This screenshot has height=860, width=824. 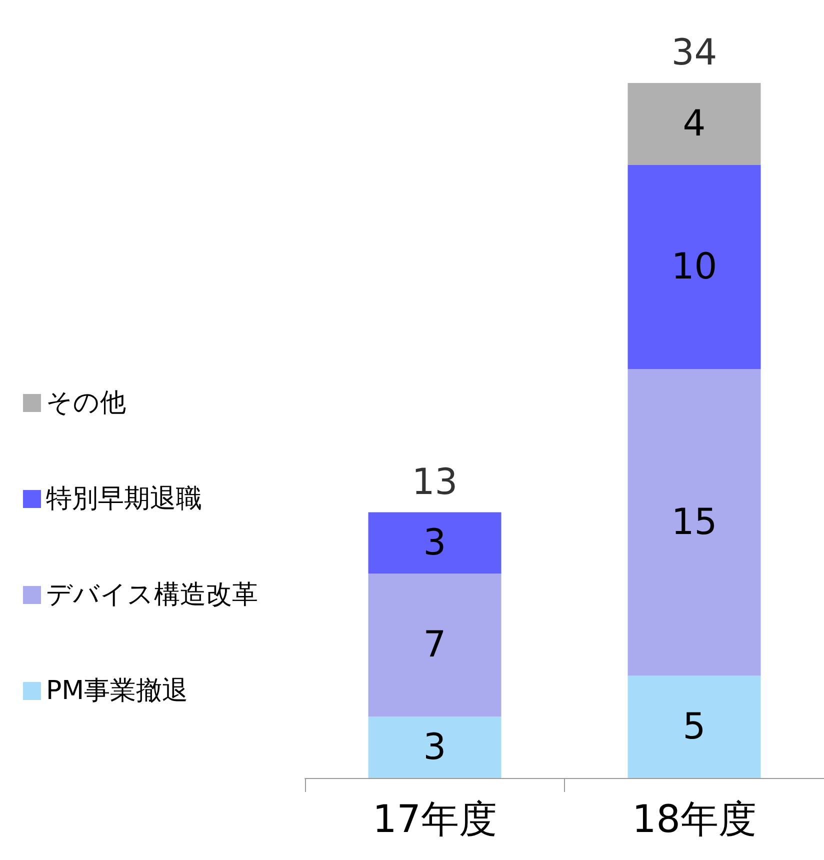 I want to click on total-label: 13, so click(x=435, y=482).